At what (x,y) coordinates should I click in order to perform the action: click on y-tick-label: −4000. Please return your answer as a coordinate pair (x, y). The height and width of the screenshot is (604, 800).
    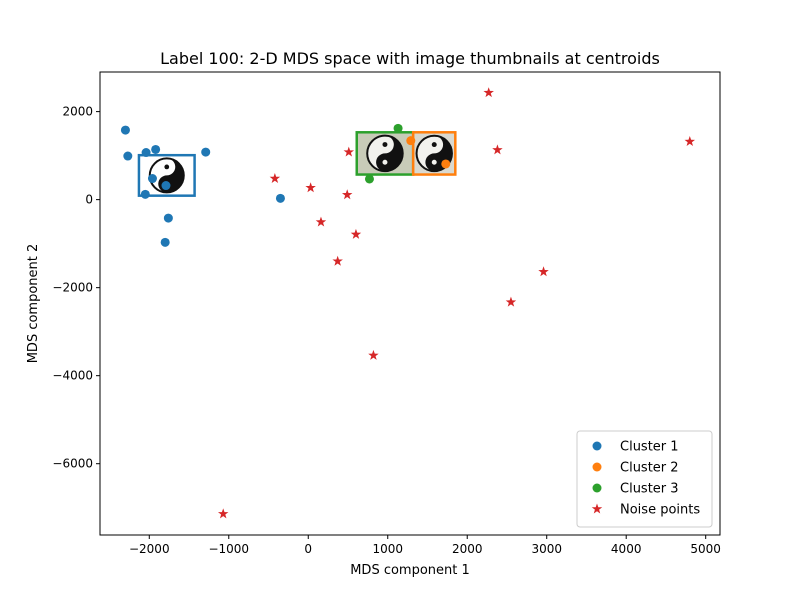
    Looking at the image, I should click on (72, 376).